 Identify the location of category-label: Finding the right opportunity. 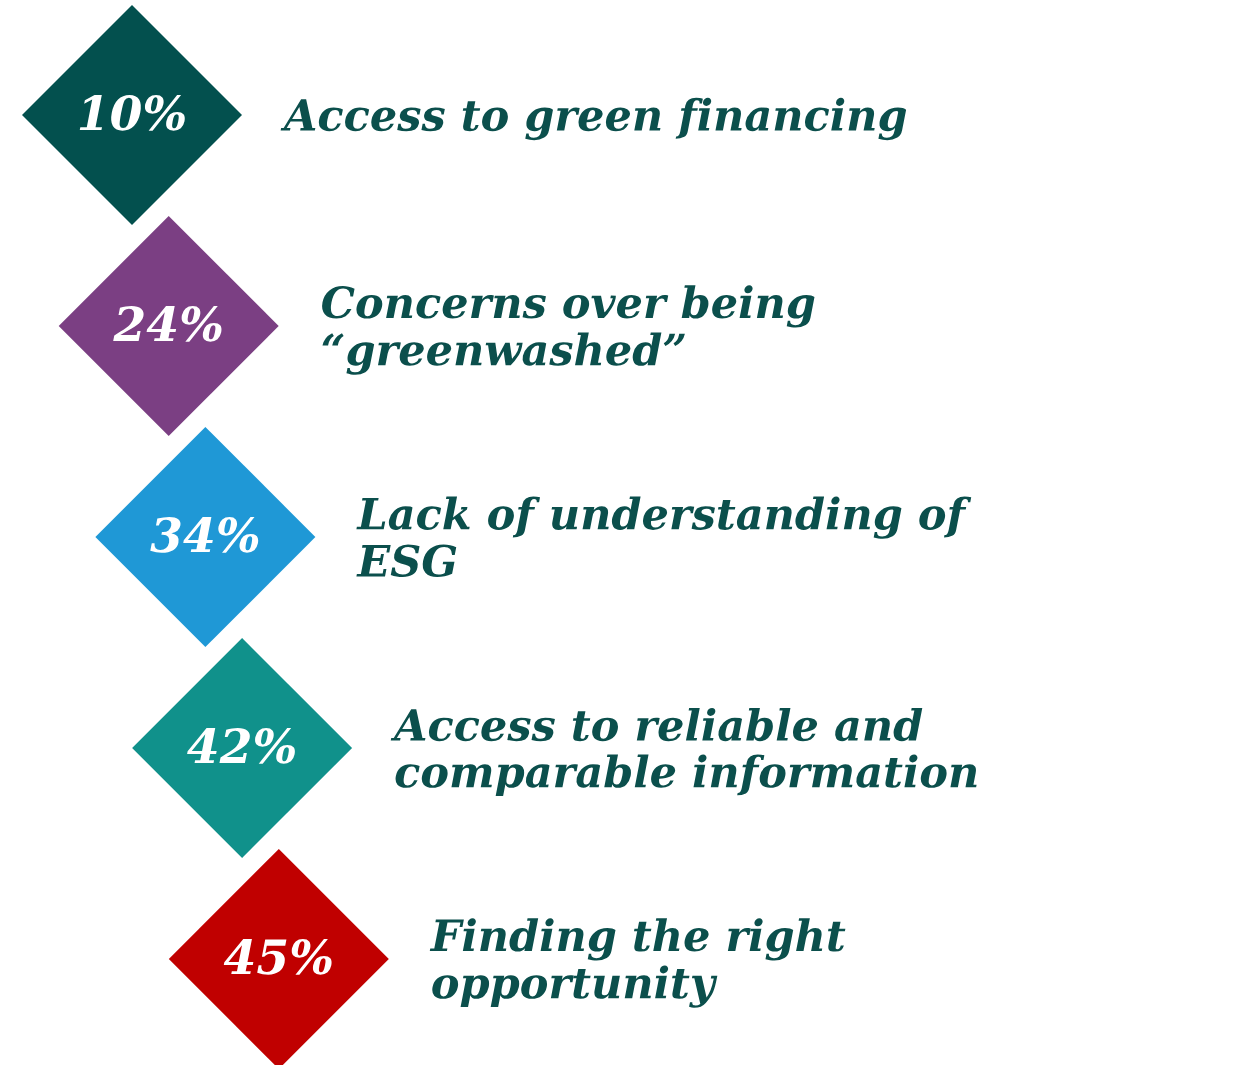
(637, 963).